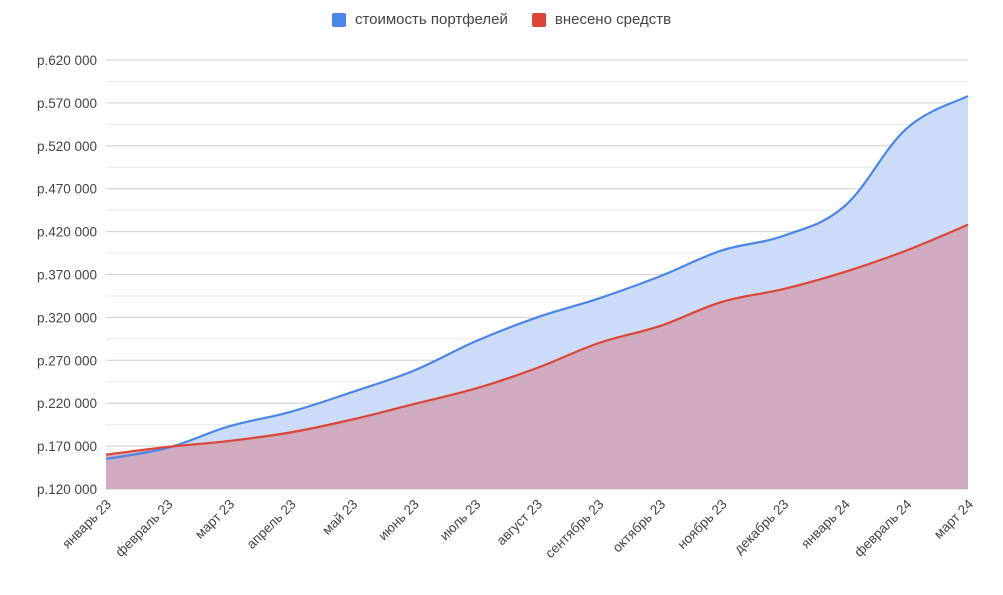 The width and height of the screenshot is (1003, 595). Describe the element at coordinates (574, 529) in the screenshot. I see `x-tick-label: сентябрь 23` at that location.